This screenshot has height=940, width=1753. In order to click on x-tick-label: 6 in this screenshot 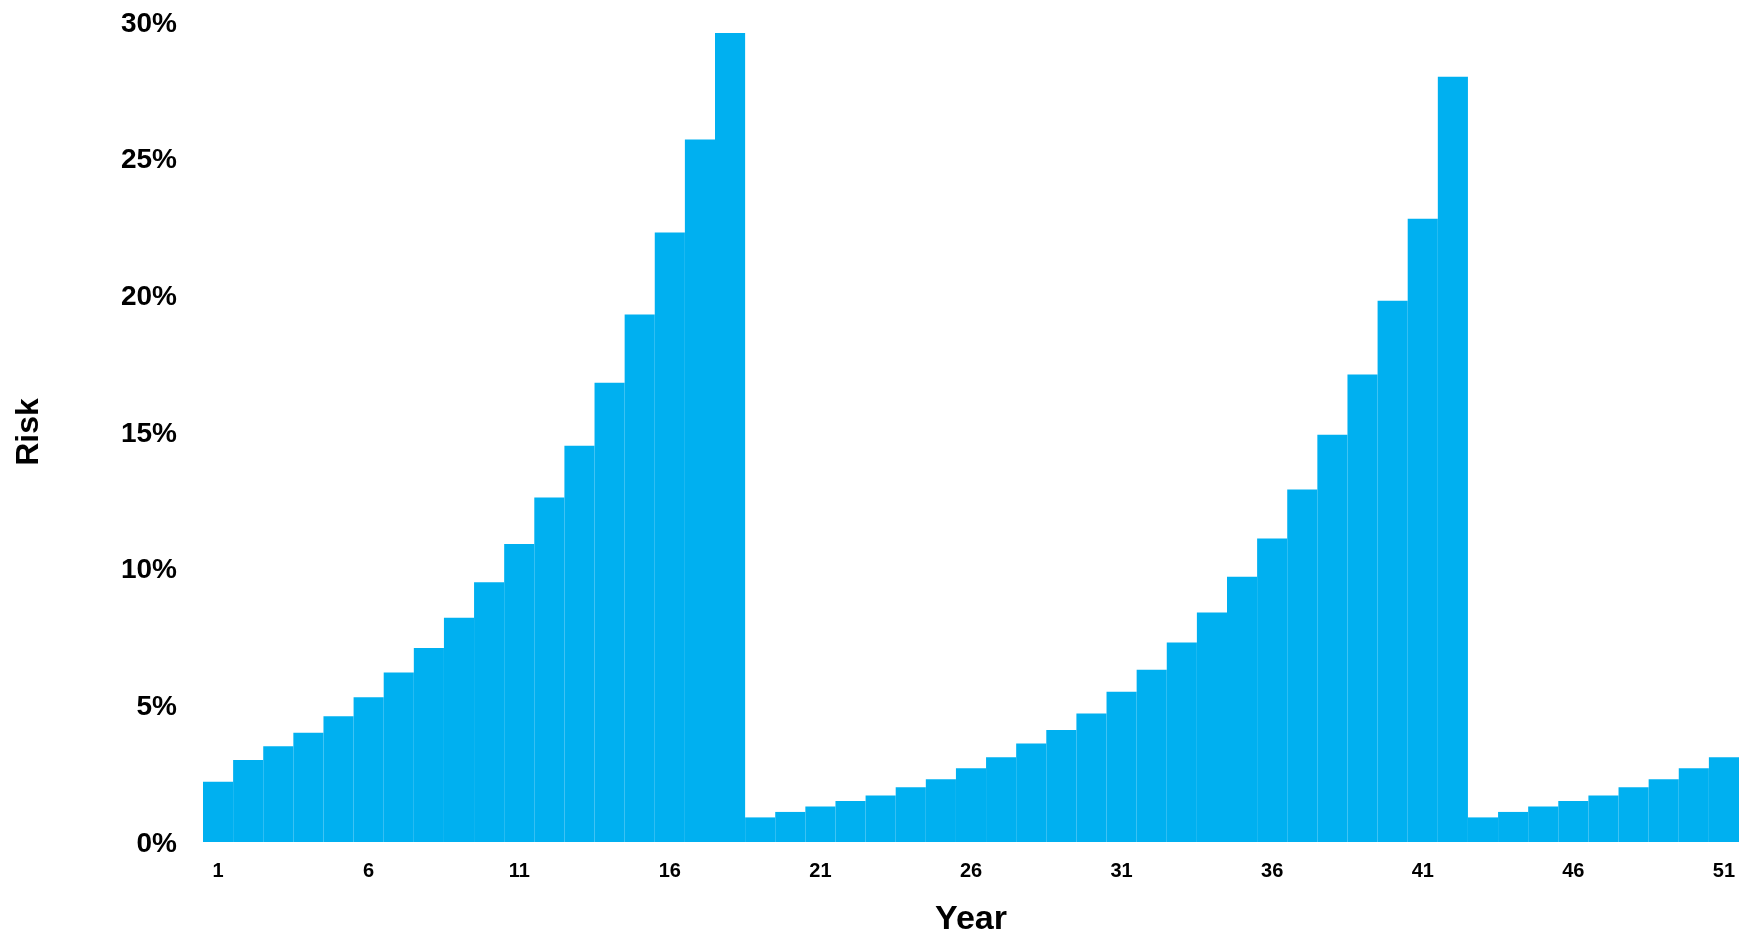, I will do `click(369, 870)`.